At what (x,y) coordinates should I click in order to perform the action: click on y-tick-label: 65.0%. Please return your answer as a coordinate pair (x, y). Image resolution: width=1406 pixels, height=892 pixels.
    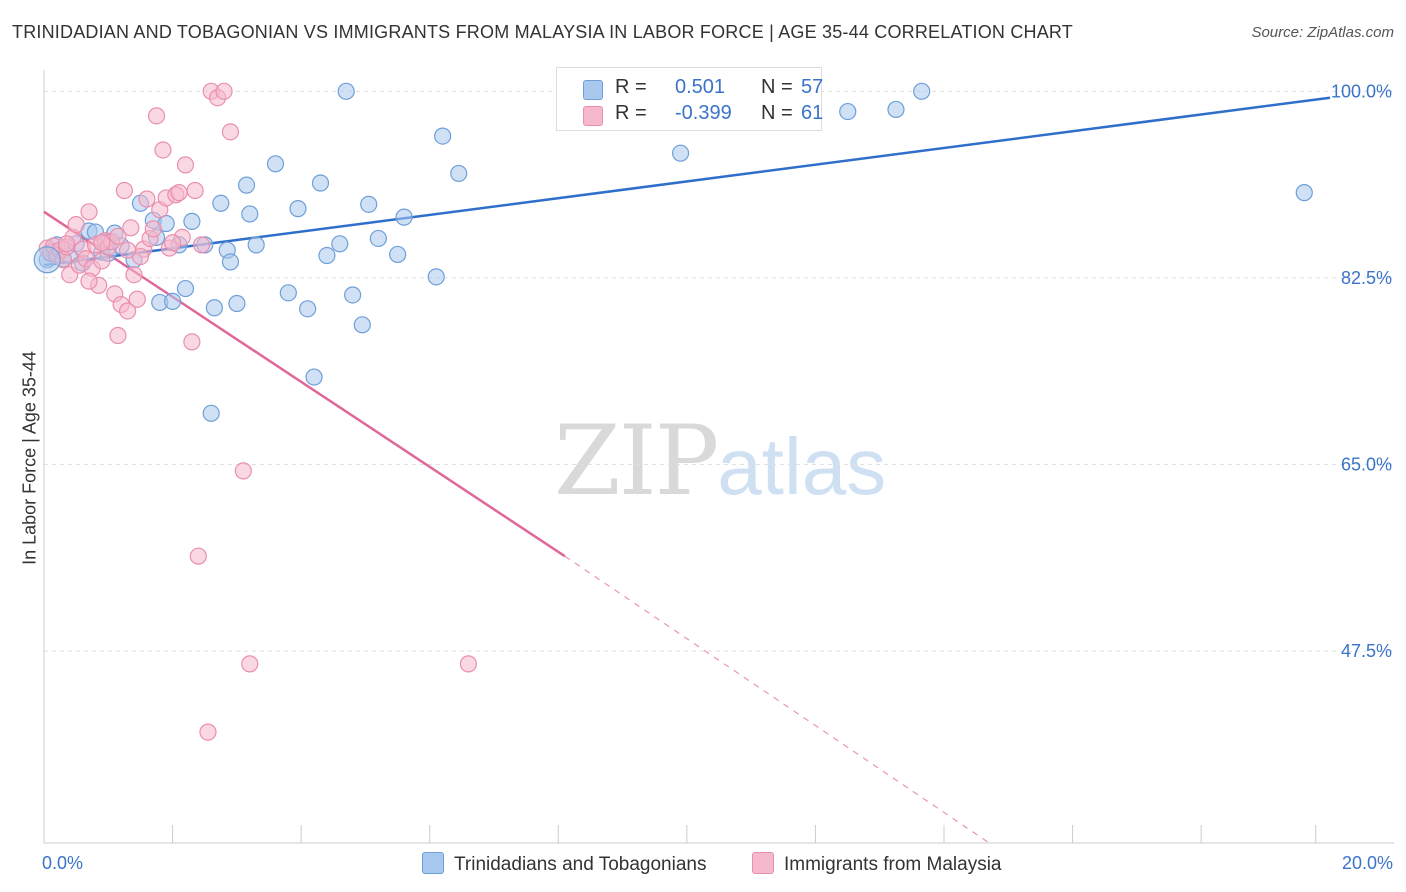
    Looking at the image, I should click on (1366, 464).